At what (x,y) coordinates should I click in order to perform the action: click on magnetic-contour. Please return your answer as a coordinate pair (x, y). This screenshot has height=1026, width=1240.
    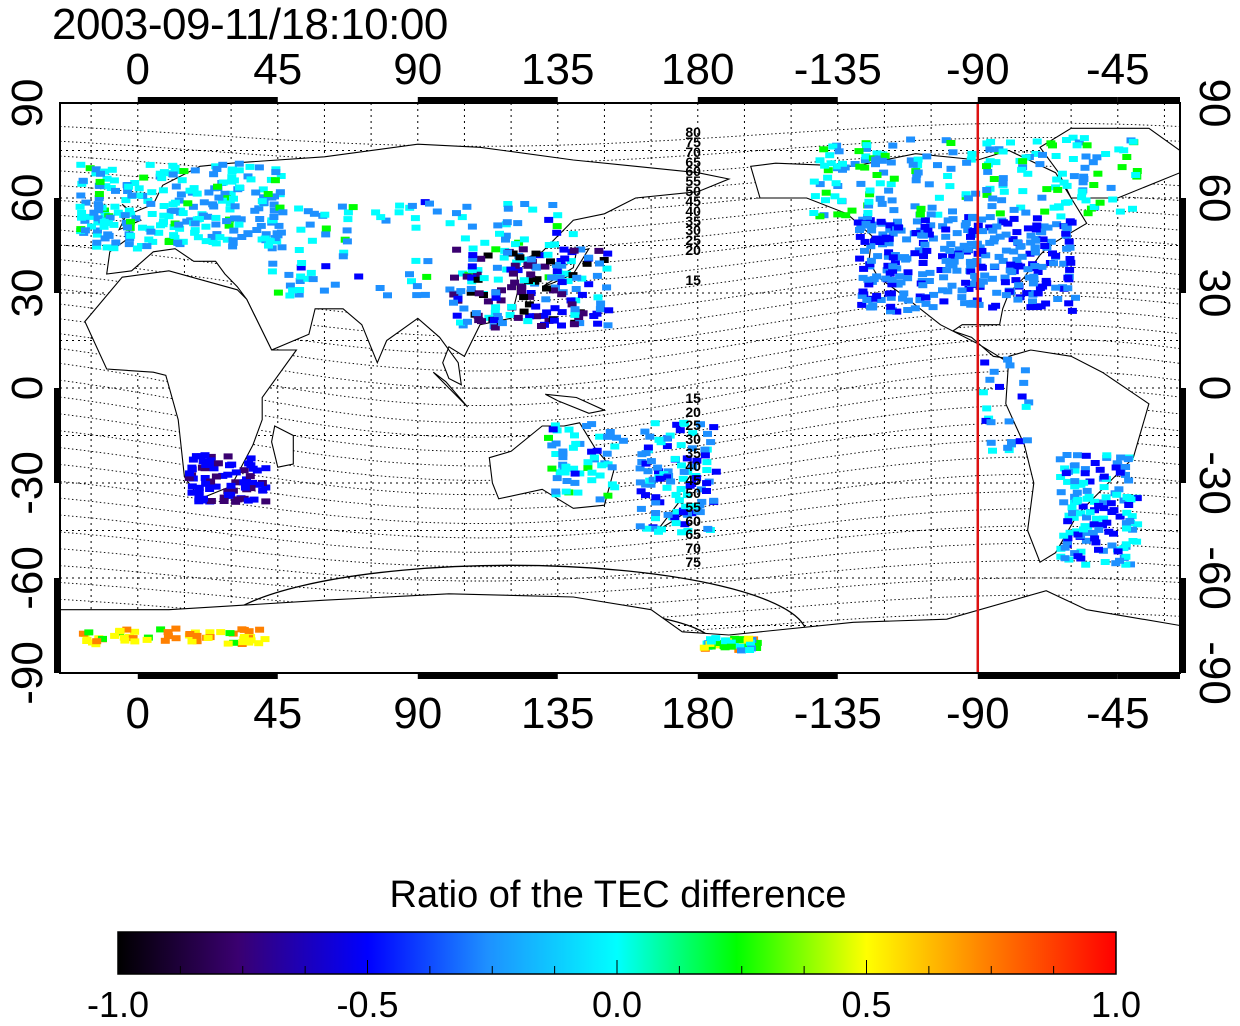
    Looking at the image, I should click on (620, 562).